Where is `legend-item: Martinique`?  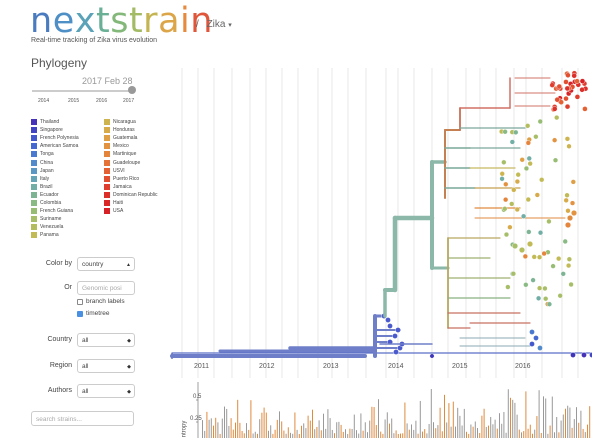
legend-item: Martinique is located at coordinates (130, 154).